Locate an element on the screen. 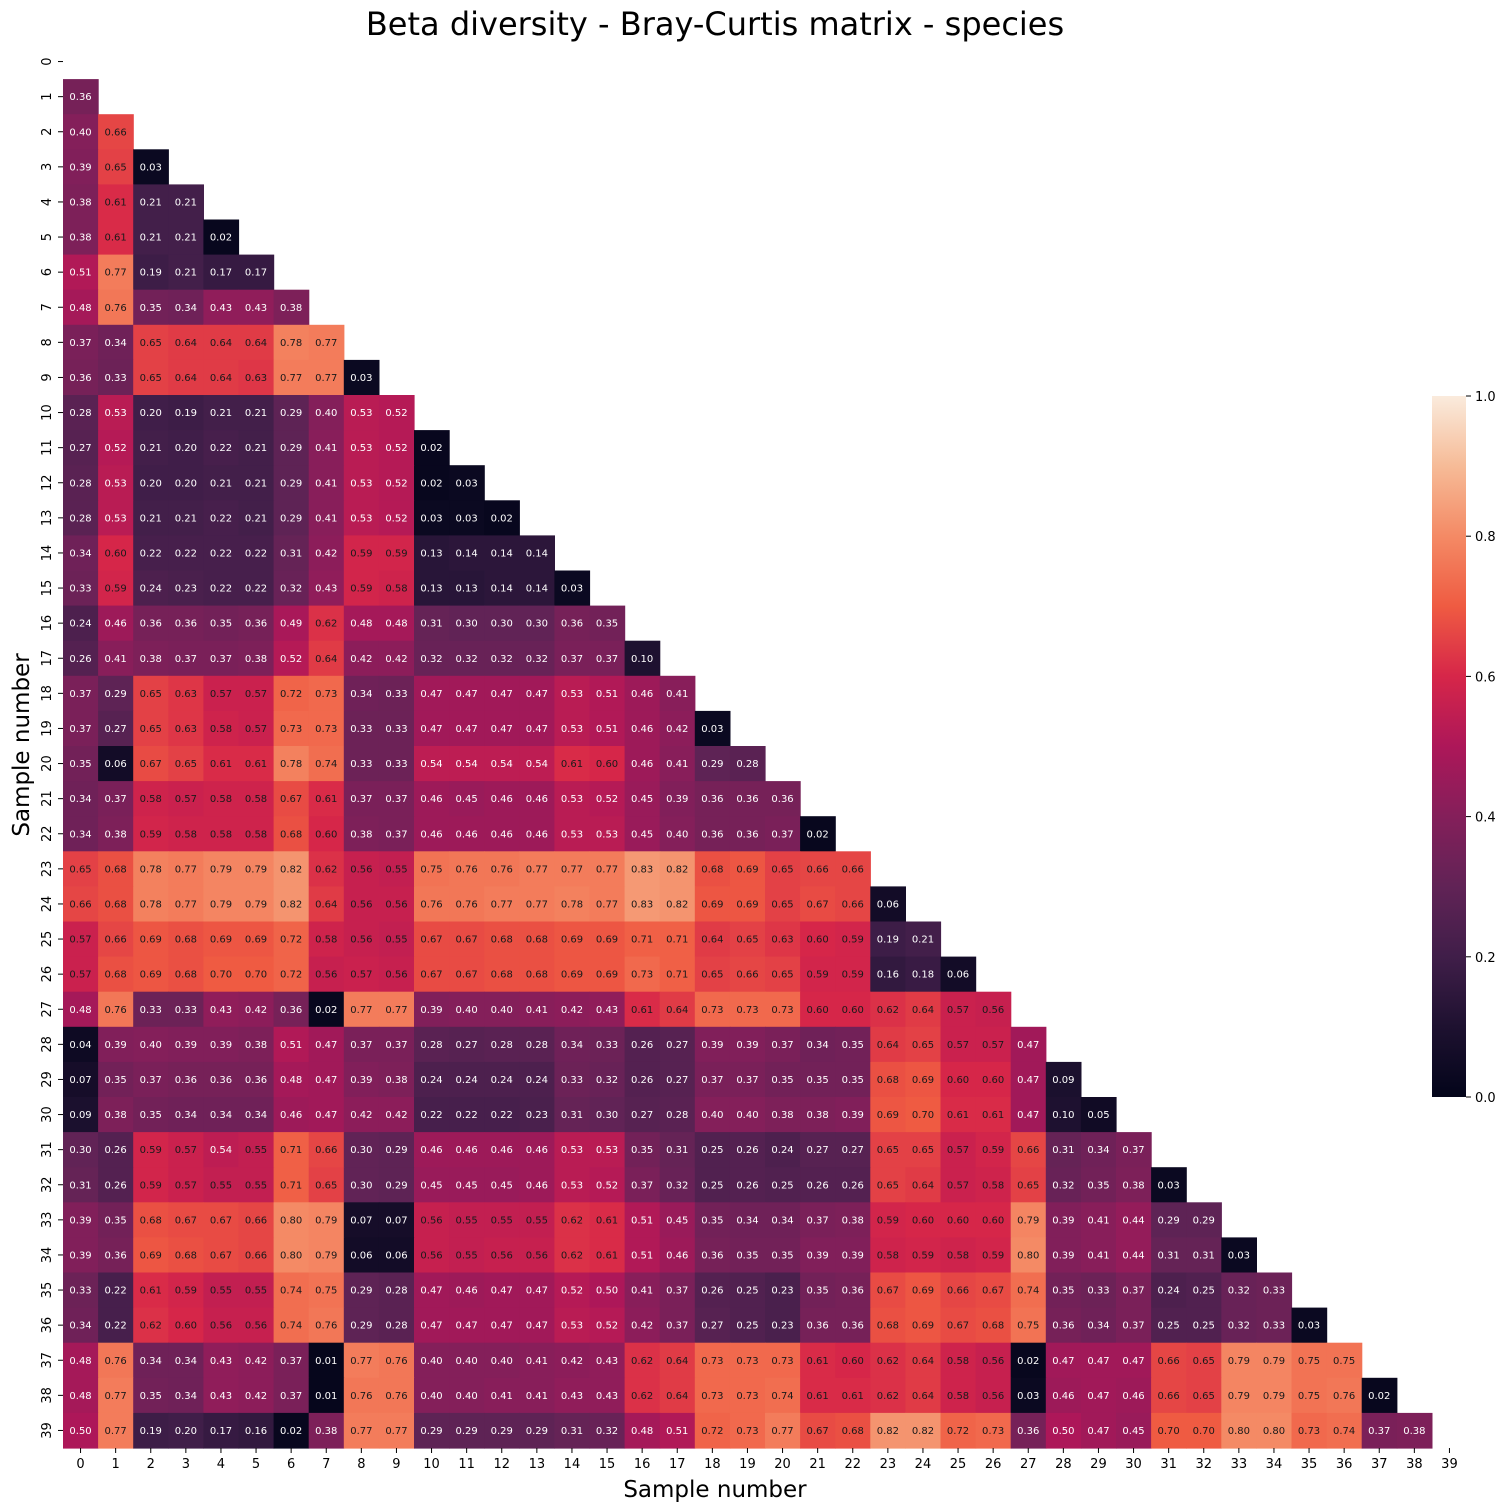 Image resolution: width=1508 pixels, height=1511 pixels. cell-value-label: 0.49 is located at coordinates (291, 624).